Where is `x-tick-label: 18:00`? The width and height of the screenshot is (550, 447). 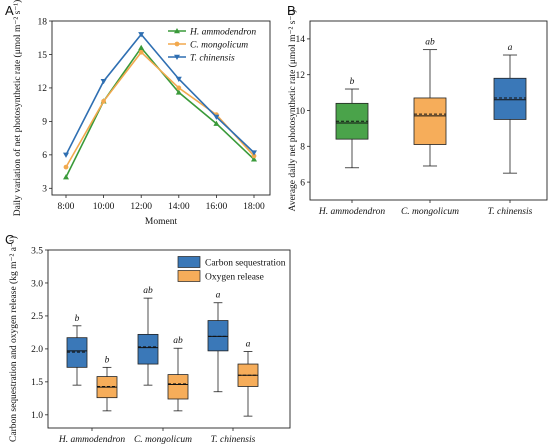 x-tick-label: 18:00 is located at coordinates (254, 207).